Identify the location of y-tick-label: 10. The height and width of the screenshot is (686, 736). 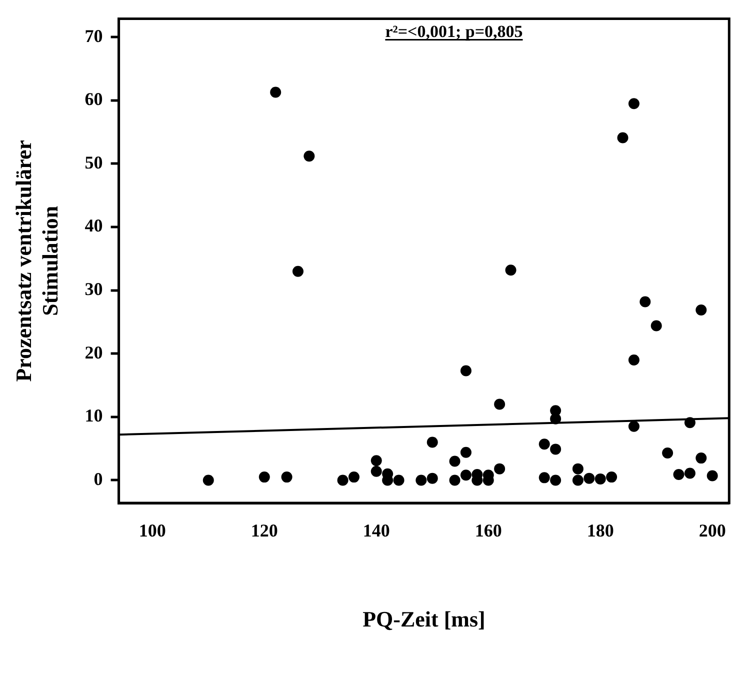
(93, 416).